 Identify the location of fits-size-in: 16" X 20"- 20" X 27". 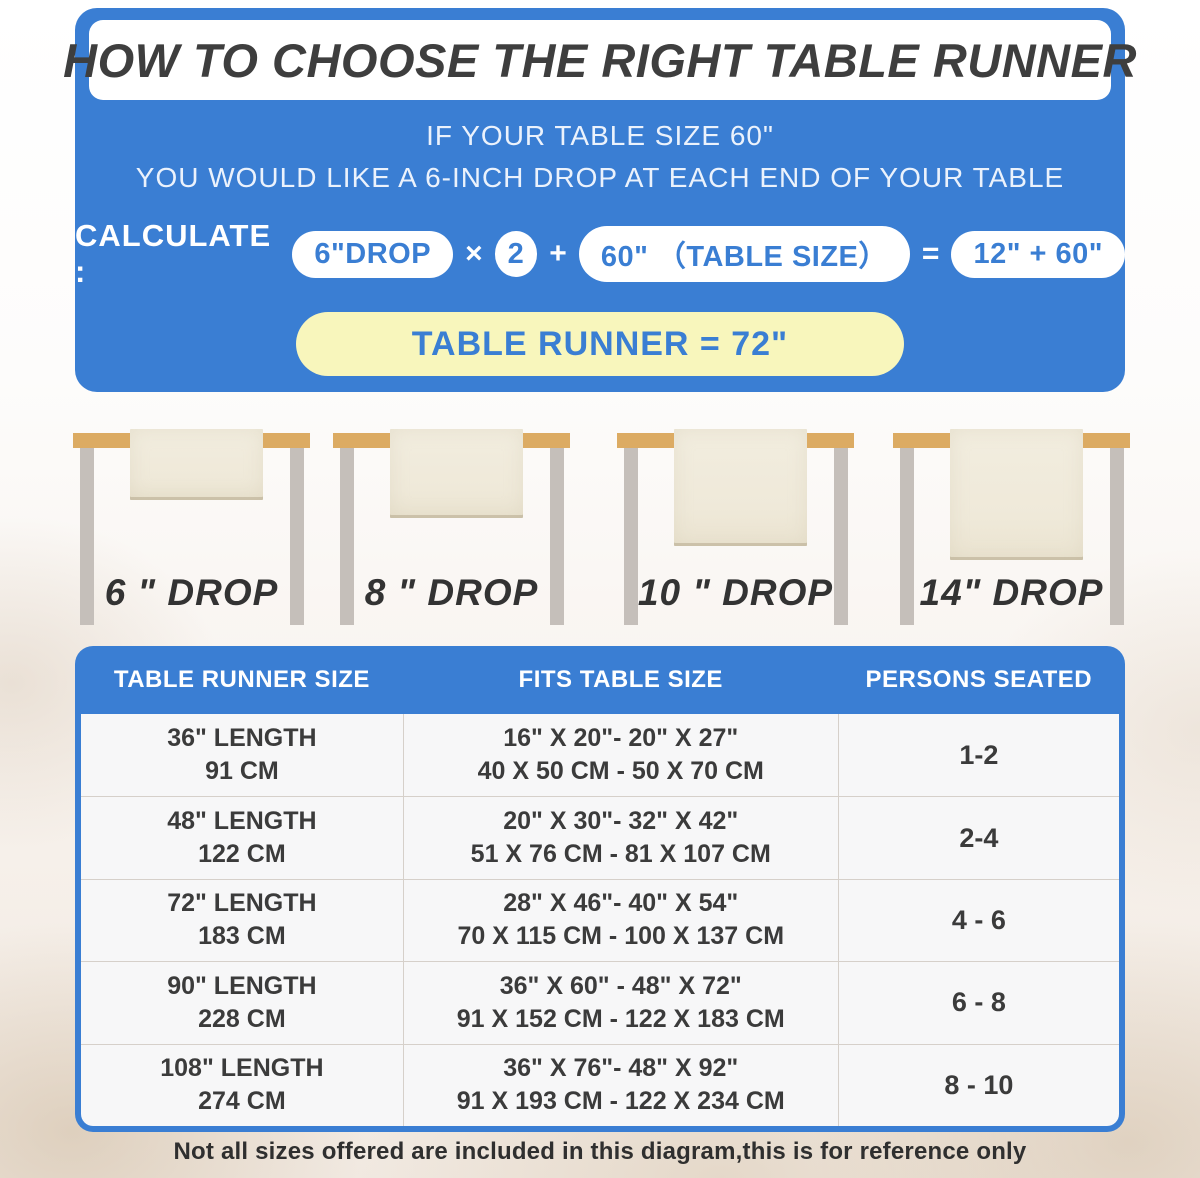
(621, 738).